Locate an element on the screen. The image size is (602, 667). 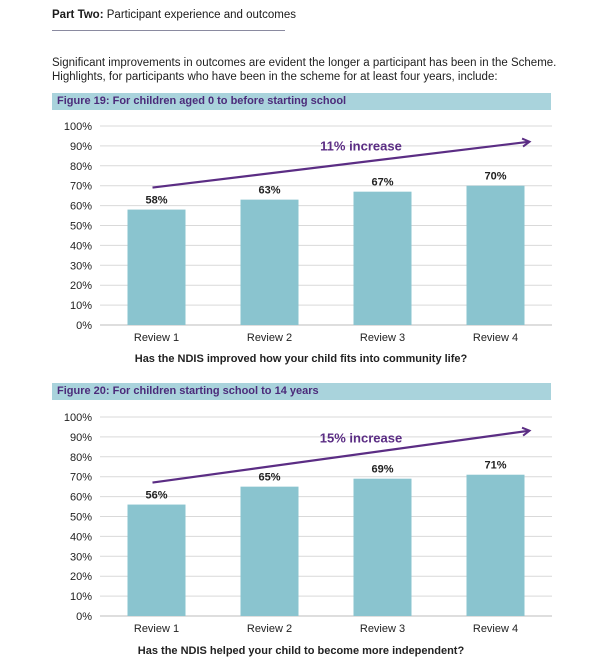
data-label: 69% is located at coordinates (382, 470).